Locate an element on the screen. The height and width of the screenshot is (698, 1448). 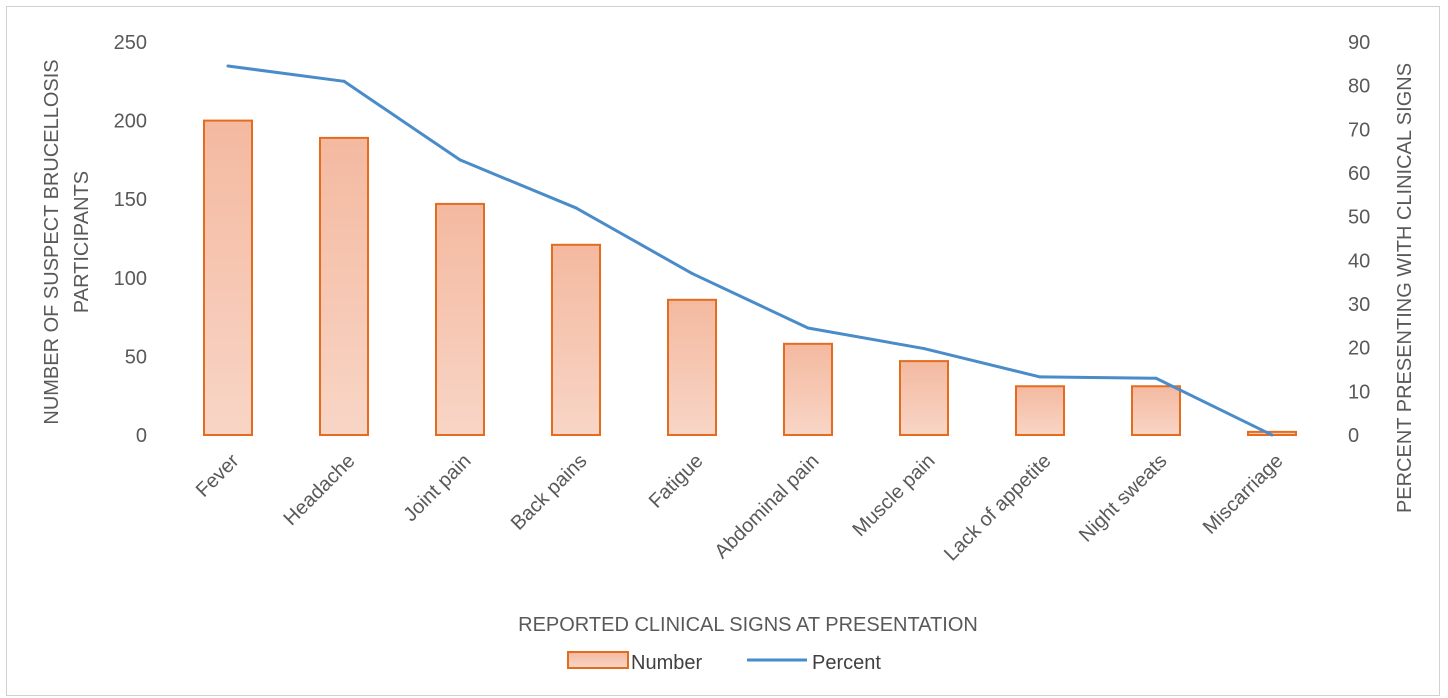
left-tick-label: 50 is located at coordinates (136, 357).